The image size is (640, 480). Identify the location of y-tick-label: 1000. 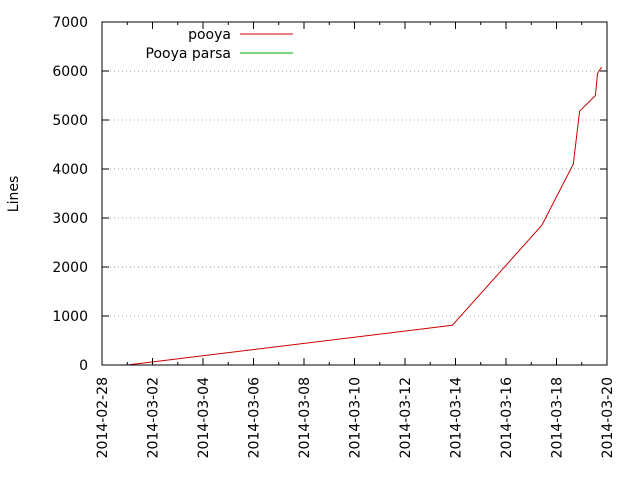
(70, 317).